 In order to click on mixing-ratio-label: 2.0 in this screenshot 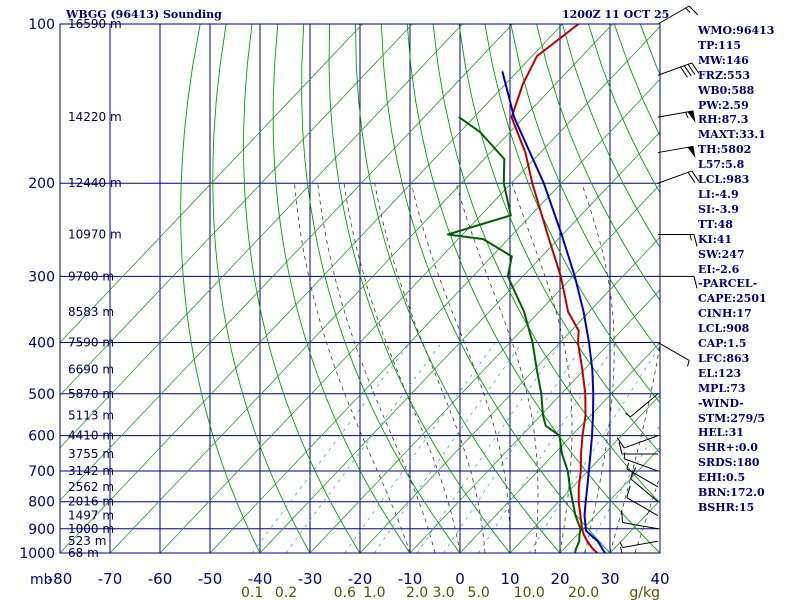, I will do `click(417, 592)`.